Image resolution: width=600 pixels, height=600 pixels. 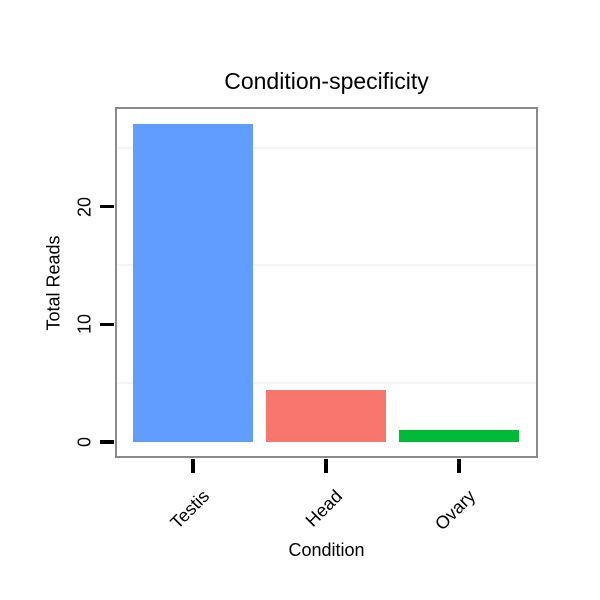 What do you see at coordinates (84, 442) in the screenshot?
I see `y-tick-label: 0` at bounding box center [84, 442].